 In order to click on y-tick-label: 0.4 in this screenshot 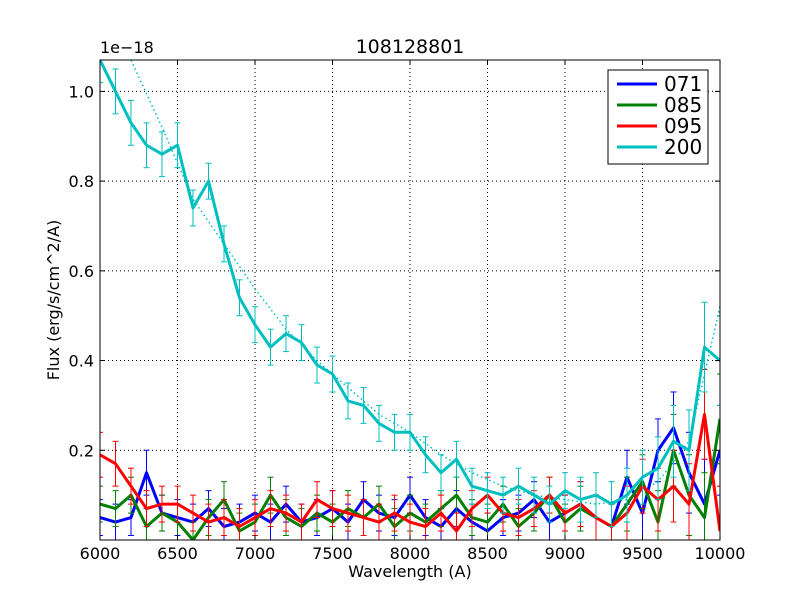, I will do `click(81, 361)`.